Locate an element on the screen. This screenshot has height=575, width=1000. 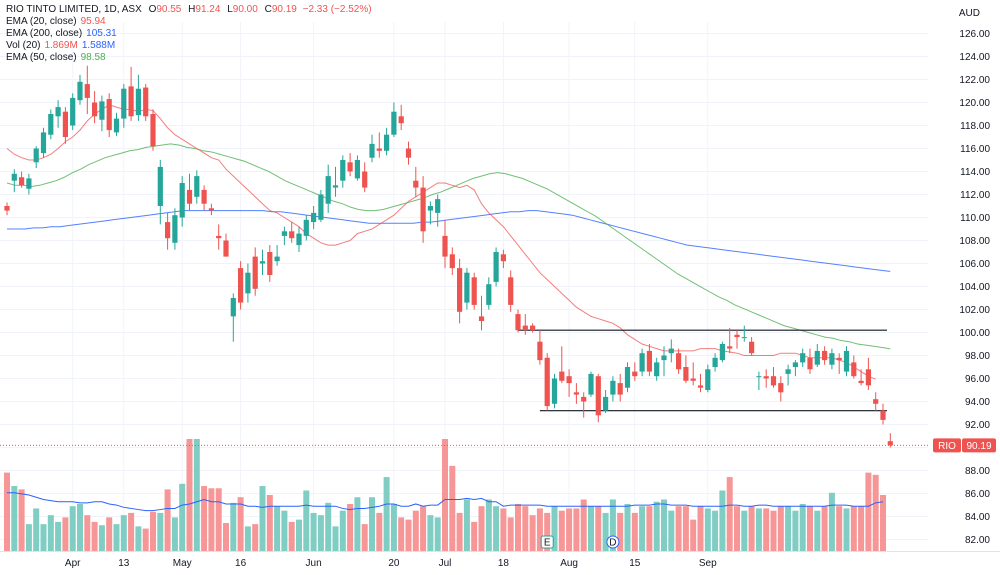
time-axis: Apr 13 May 16 Jun 20 Jul 18 Aug 15 Sep is located at coordinates (500, 560).